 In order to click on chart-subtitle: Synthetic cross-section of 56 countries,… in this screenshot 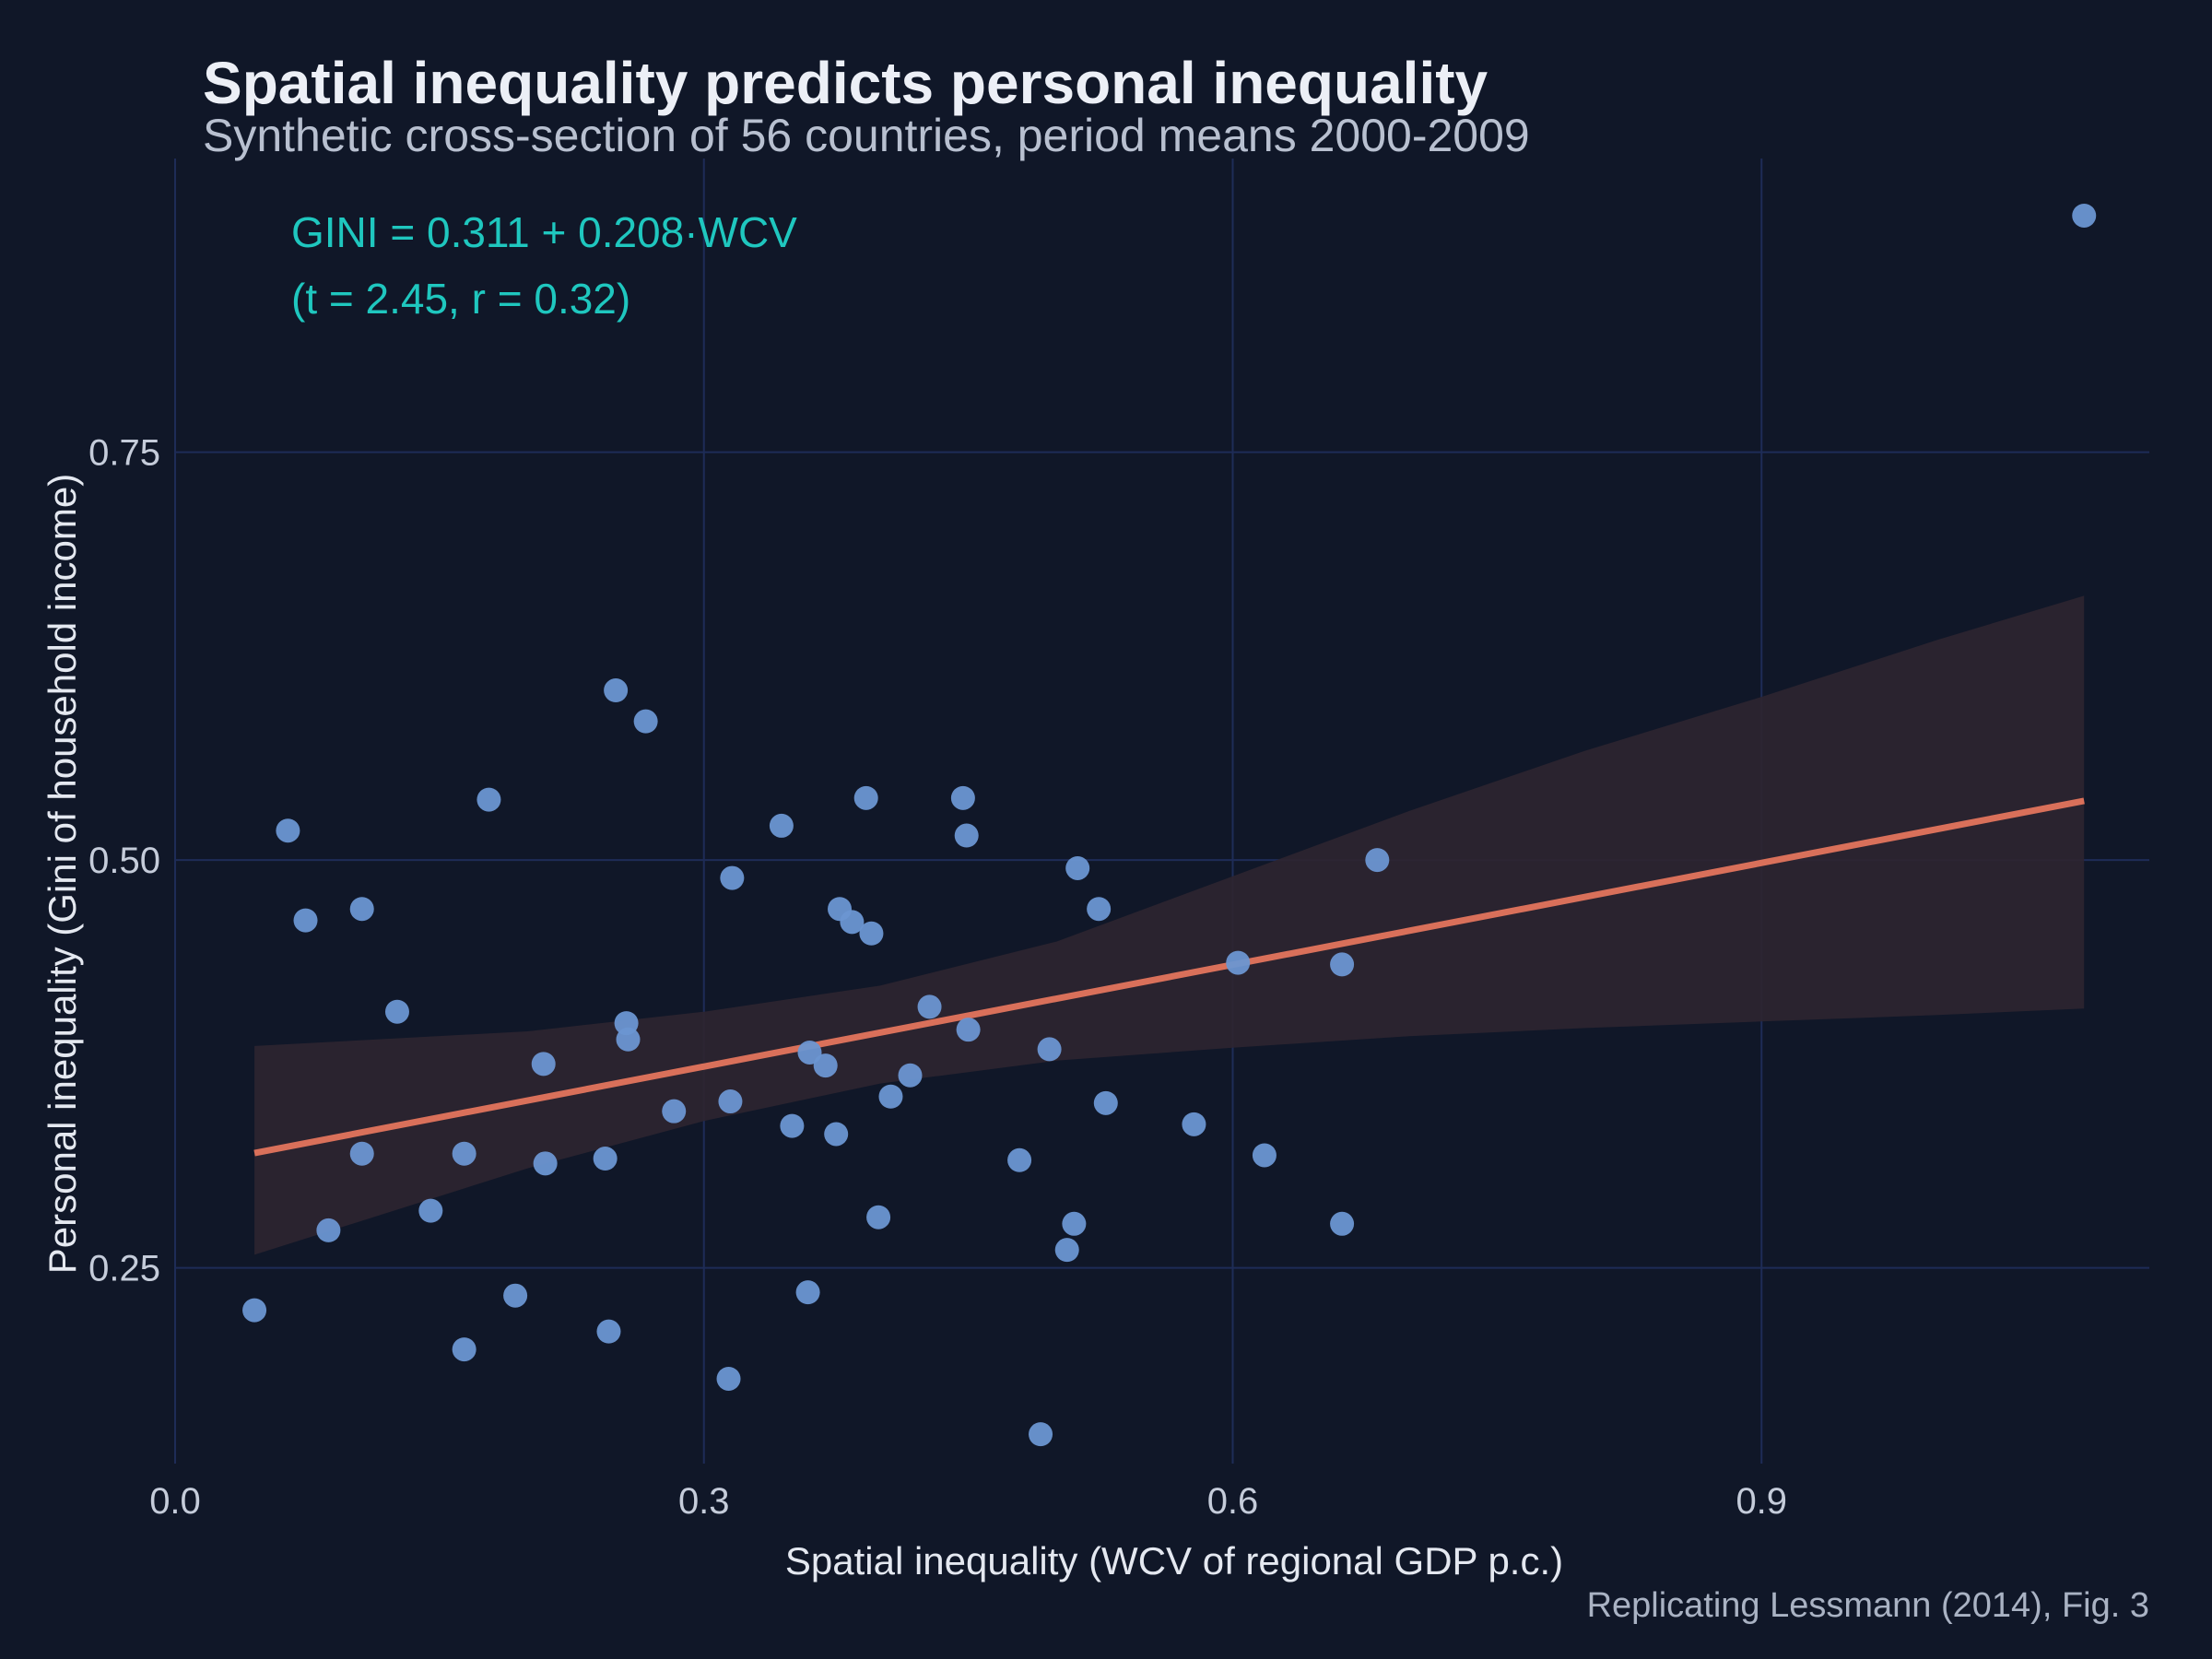, I will do `click(866, 135)`.